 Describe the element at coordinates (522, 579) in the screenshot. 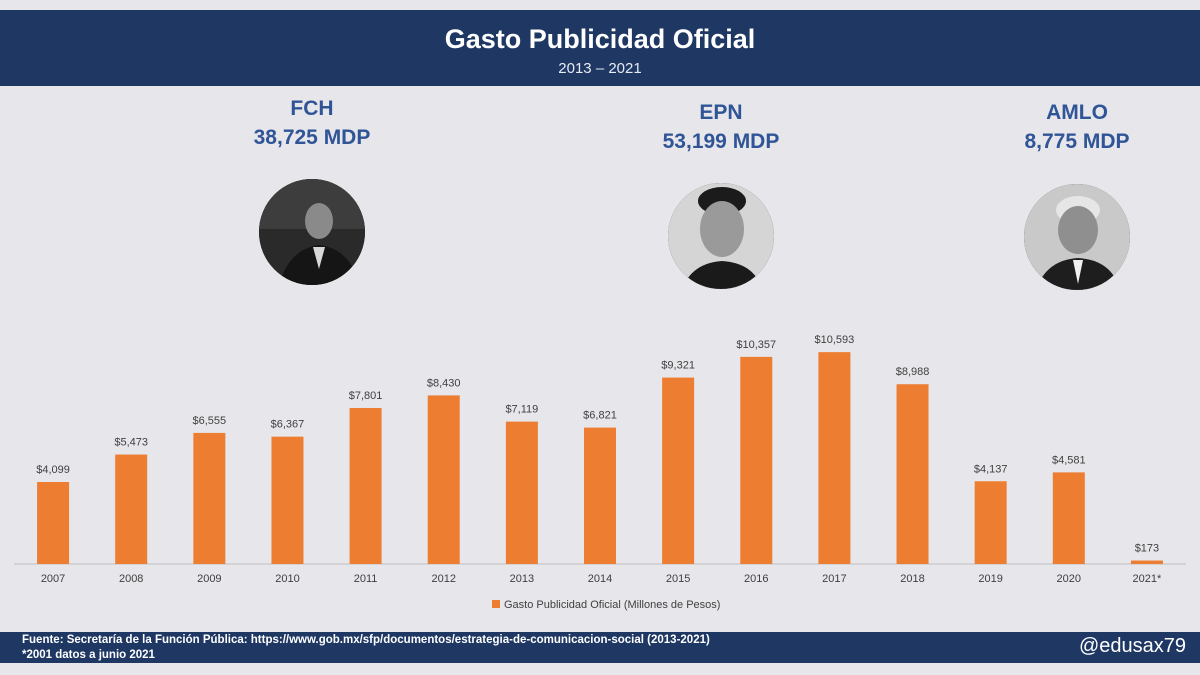

I see `x-tick-label: 2013` at that location.